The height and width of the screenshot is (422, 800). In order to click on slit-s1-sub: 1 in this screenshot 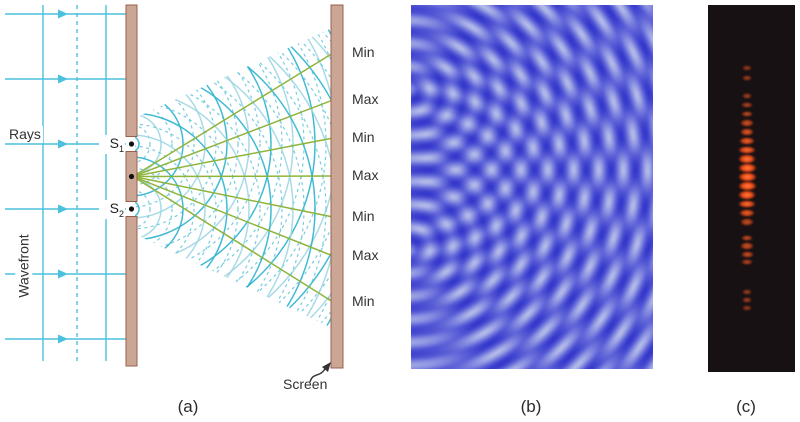, I will do `click(121, 148)`.